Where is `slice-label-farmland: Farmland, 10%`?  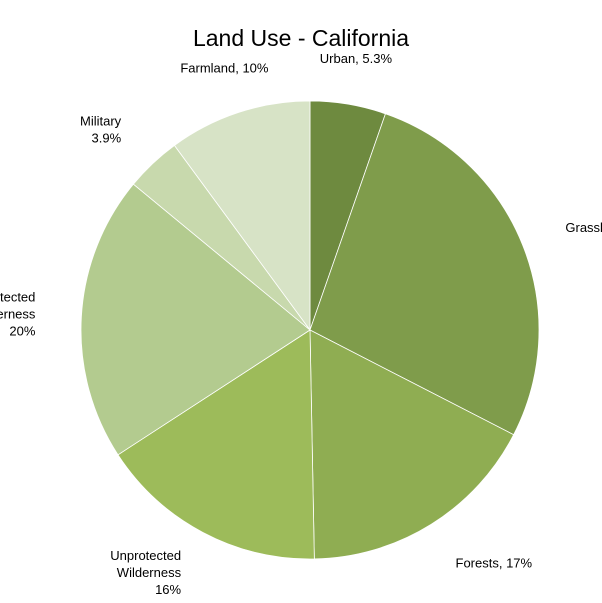 slice-label-farmland: Farmland, 10% is located at coordinates (224, 68).